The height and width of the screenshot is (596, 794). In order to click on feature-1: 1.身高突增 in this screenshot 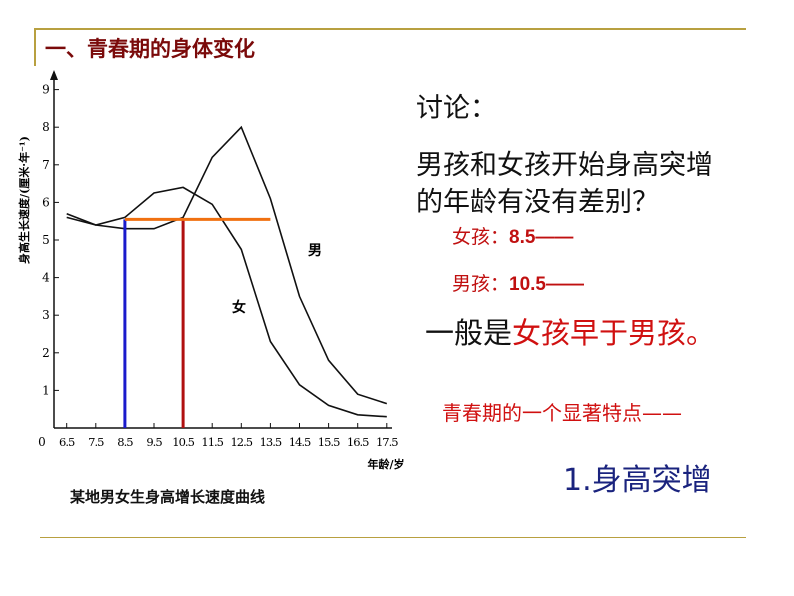, I will do `click(637, 480)`.